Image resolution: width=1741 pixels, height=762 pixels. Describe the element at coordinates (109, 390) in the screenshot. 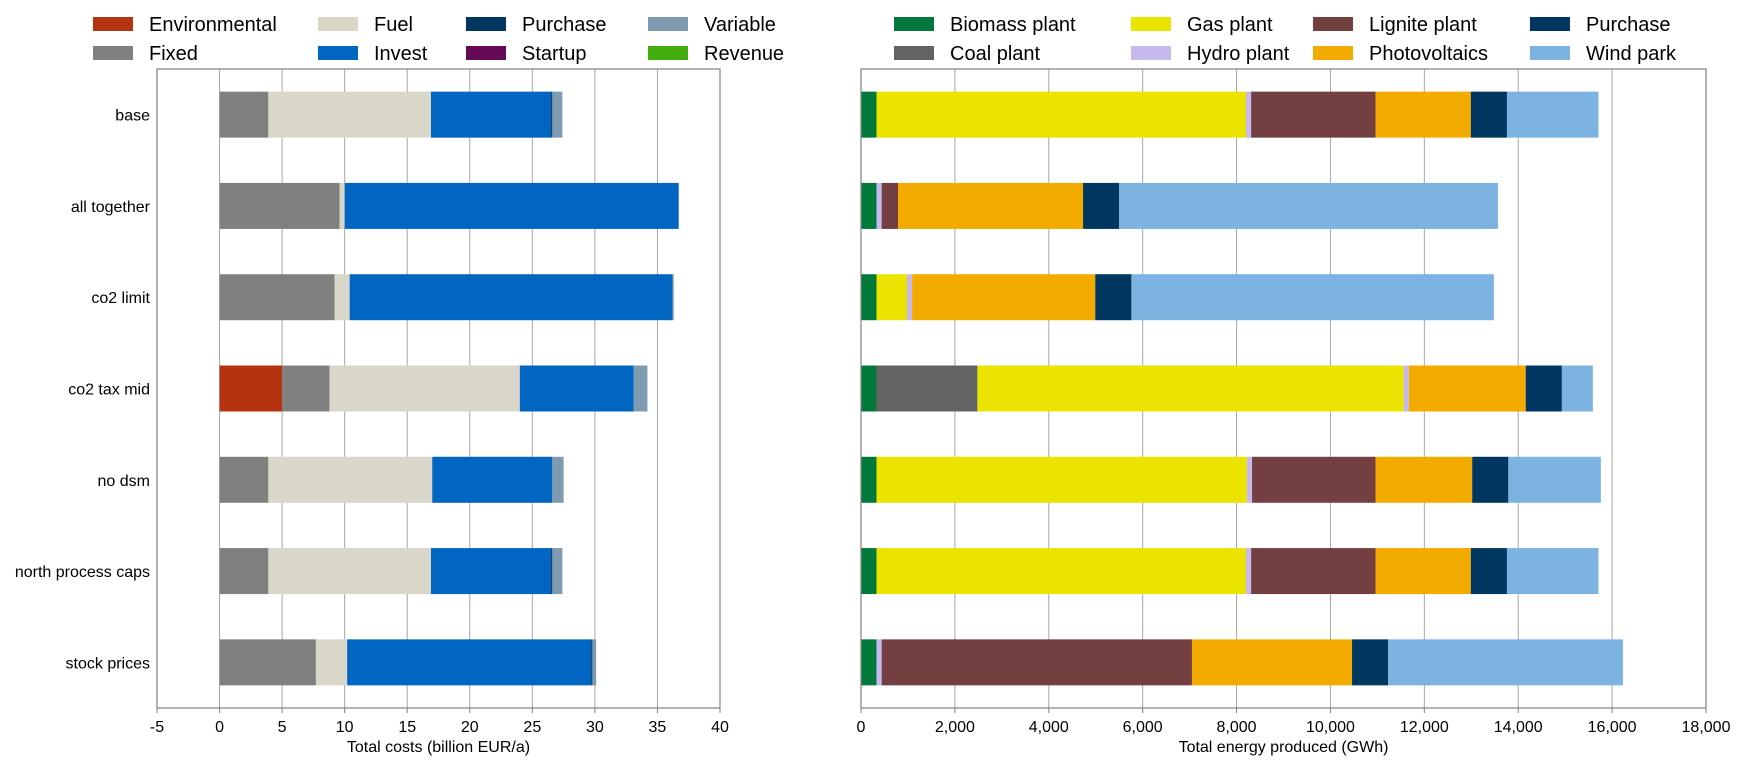

I see `category-label-co2-tax-mid: co2 tax mid` at that location.